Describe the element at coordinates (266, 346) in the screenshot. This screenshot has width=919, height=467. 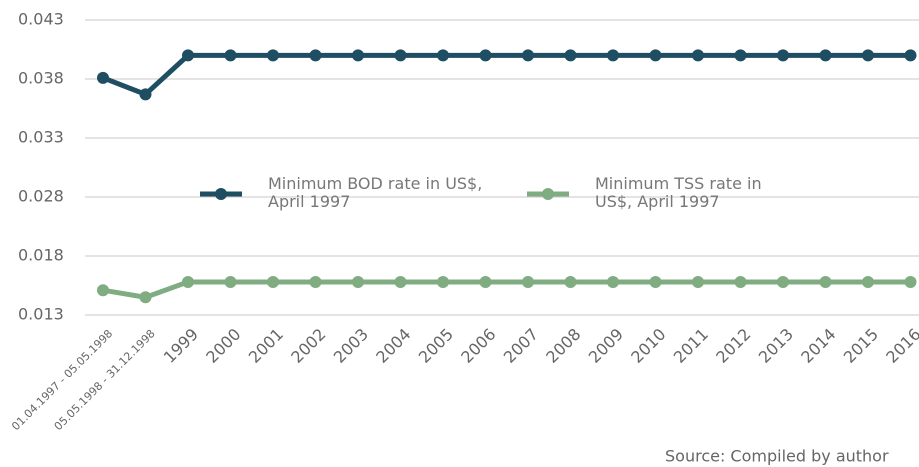
I see `x-tick-label: 2001` at that location.